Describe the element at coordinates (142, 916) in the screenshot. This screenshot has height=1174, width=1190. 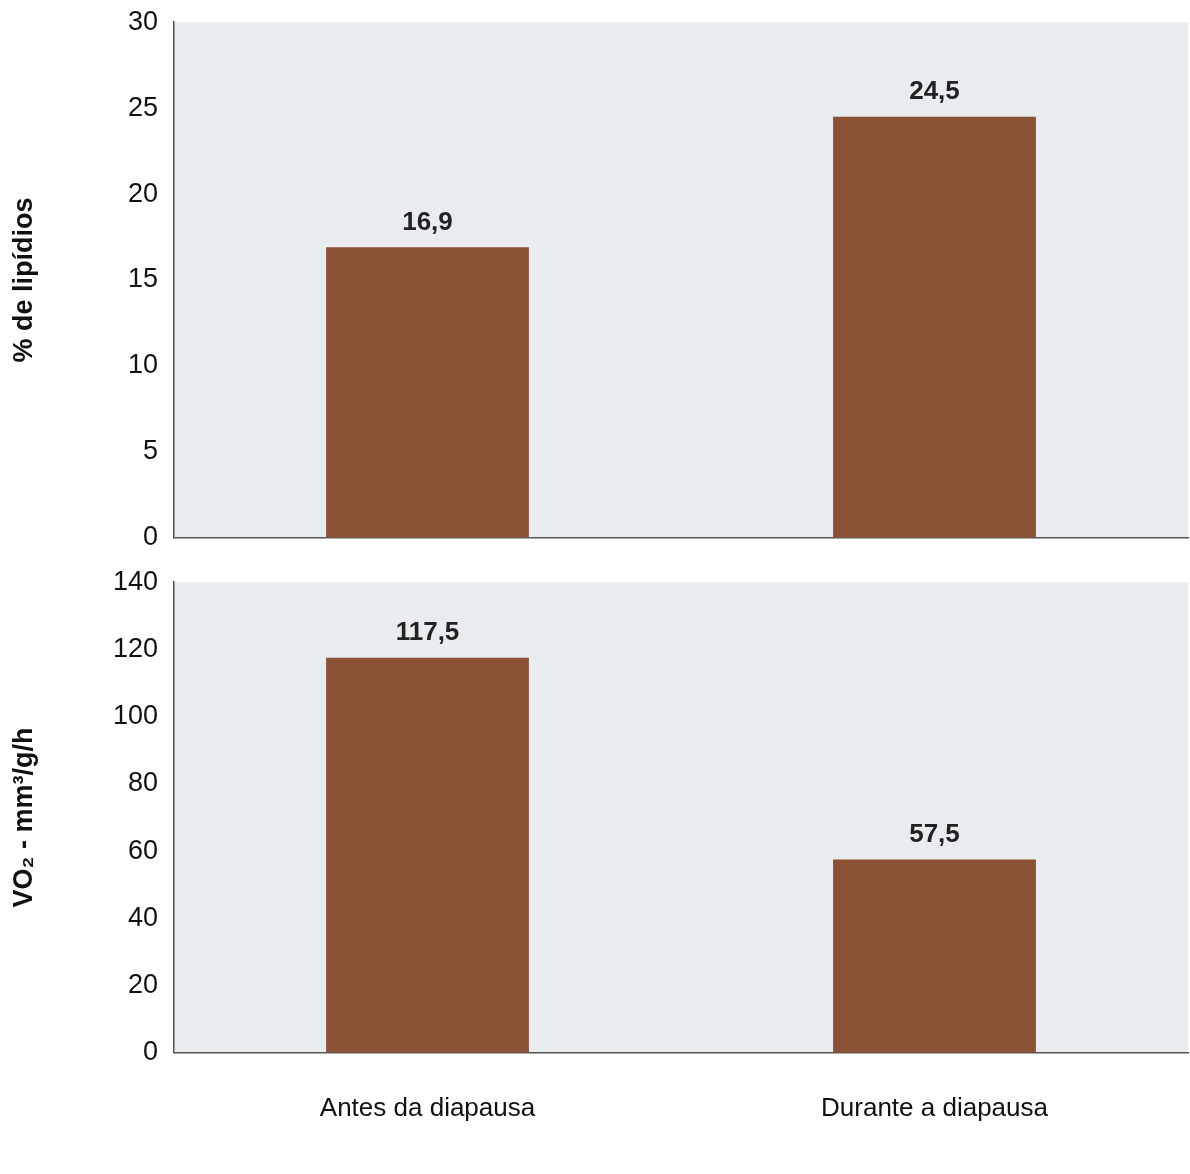
I see `y-tick-label: 40` at that location.